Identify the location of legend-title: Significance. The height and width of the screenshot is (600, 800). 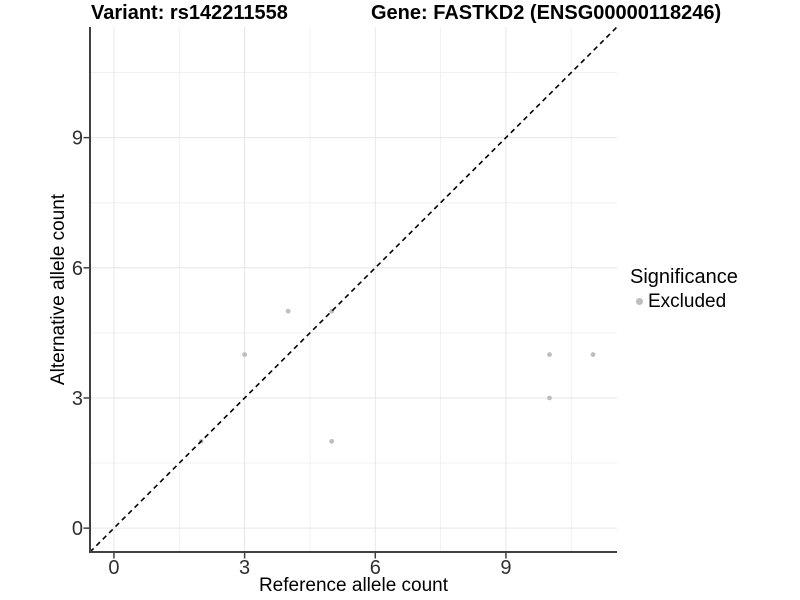
(684, 277).